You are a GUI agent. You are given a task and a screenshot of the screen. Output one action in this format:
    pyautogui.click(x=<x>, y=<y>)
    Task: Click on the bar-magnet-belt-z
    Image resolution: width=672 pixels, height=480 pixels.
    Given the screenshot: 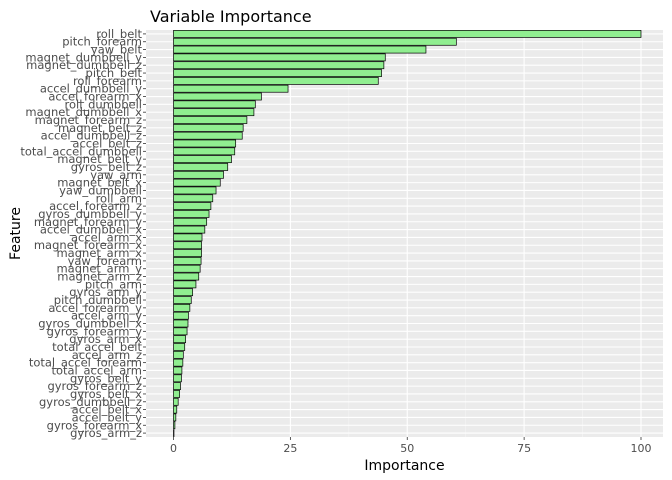 What is the action you would take?
    pyautogui.click(x=208, y=127)
    